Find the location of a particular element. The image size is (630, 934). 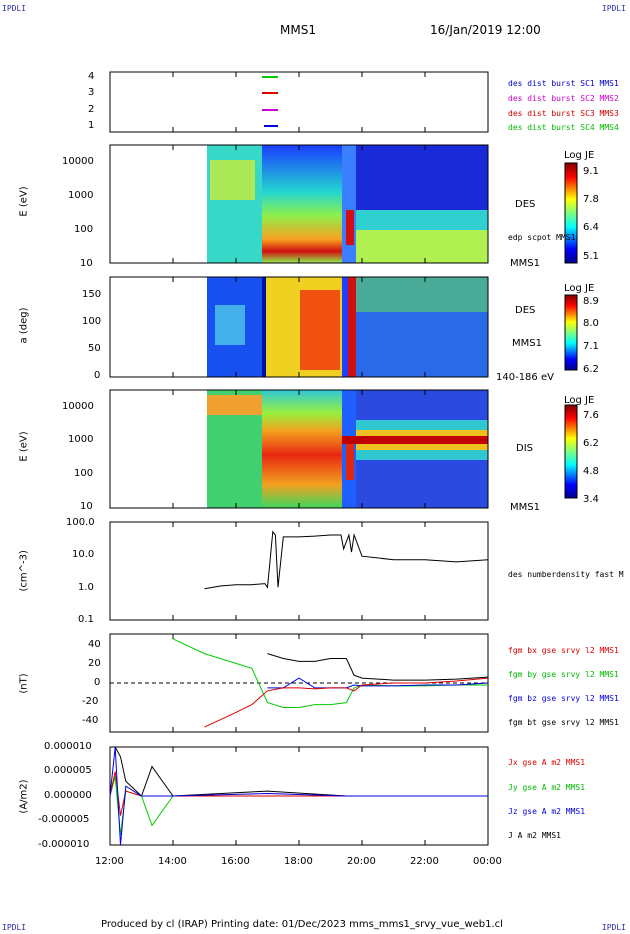

des-energy-ytick-10: 10 is located at coordinates (86, 263).